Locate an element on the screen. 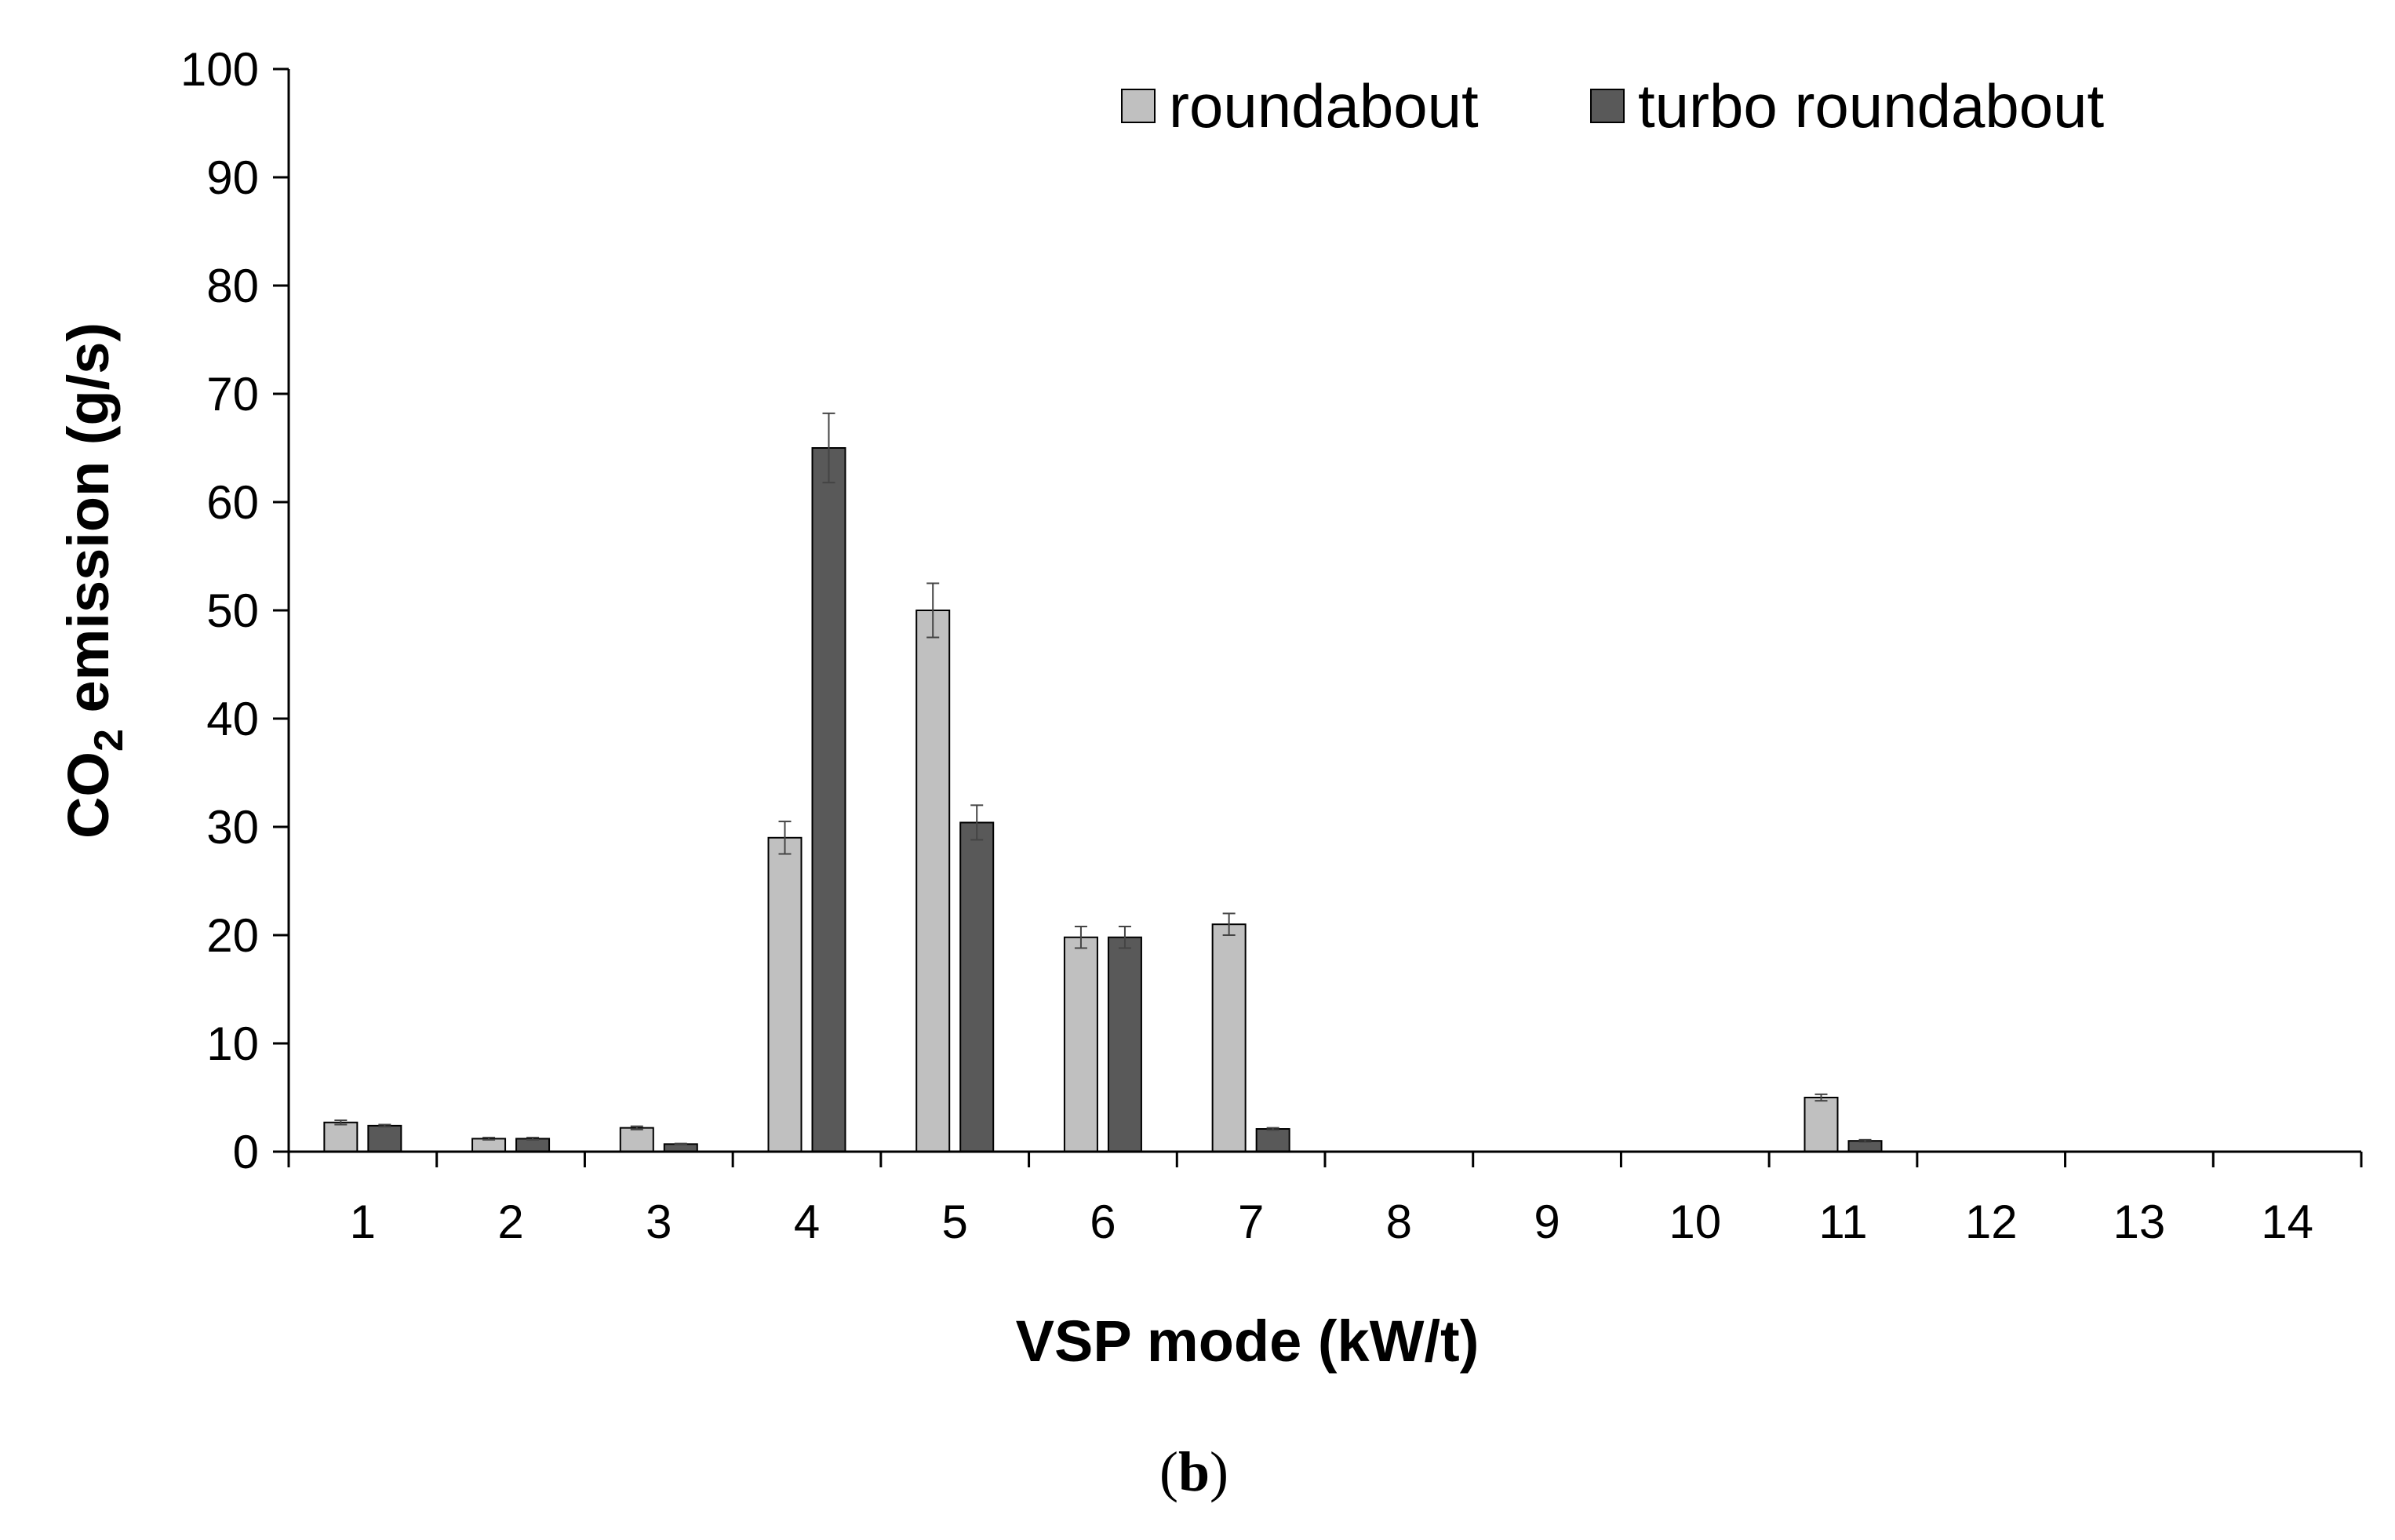 The height and width of the screenshot is (1540, 2395). panel-label: (b) is located at coordinates (1193, 1471).